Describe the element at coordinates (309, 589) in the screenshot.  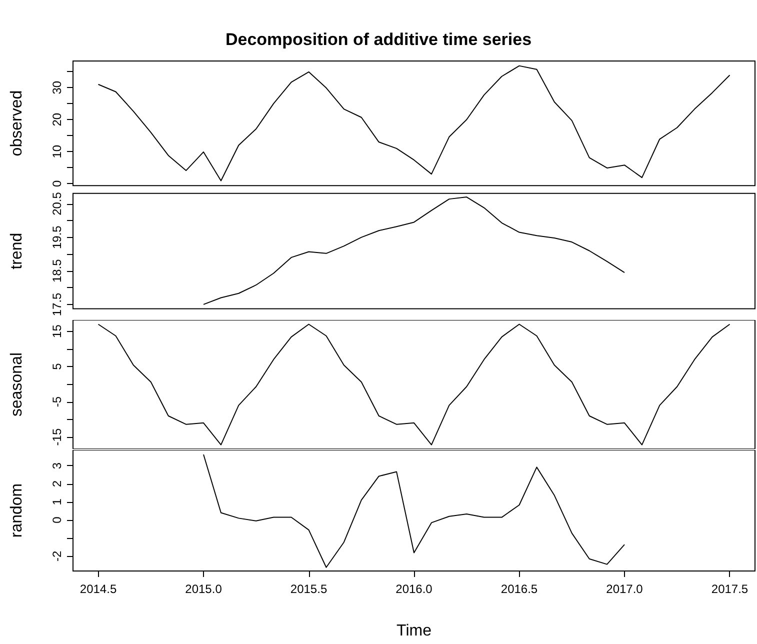
I see `x-tick-label: 2015.5` at that location.